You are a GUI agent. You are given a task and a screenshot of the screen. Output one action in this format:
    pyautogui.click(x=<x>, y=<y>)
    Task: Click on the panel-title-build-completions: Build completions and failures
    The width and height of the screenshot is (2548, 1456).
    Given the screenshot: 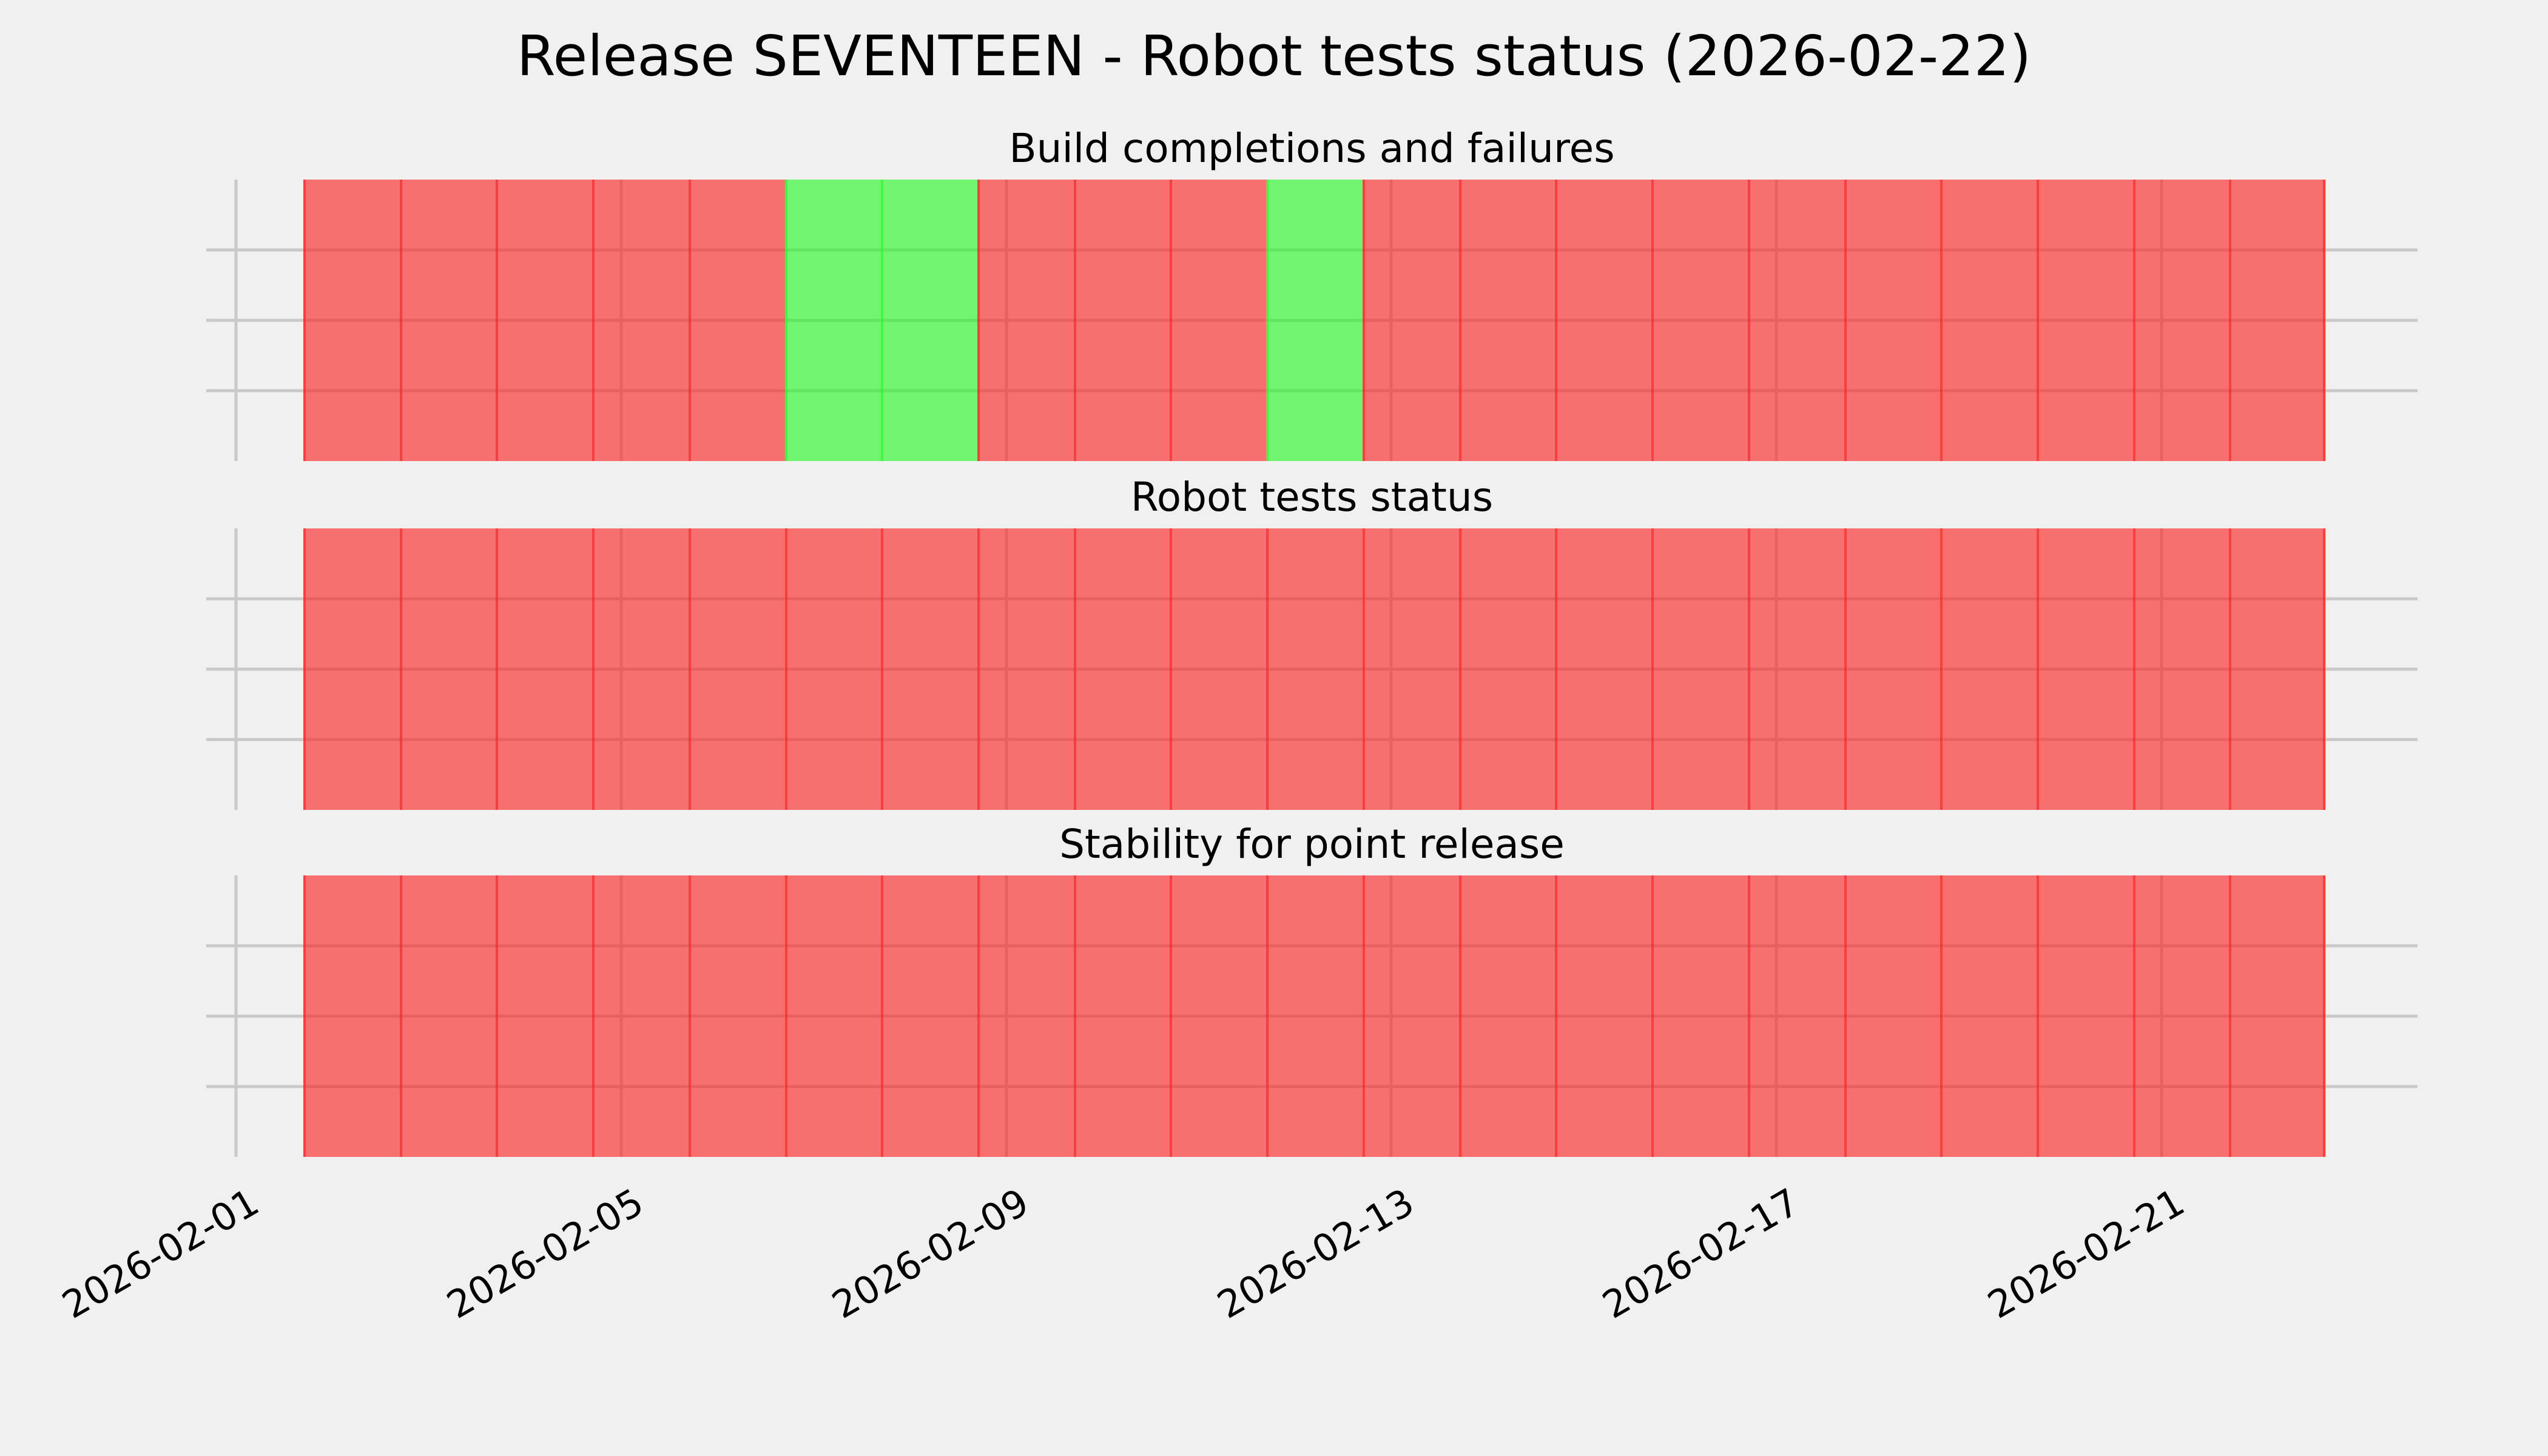 What is the action you would take?
    pyautogui.click(x=1312, y=148)
    